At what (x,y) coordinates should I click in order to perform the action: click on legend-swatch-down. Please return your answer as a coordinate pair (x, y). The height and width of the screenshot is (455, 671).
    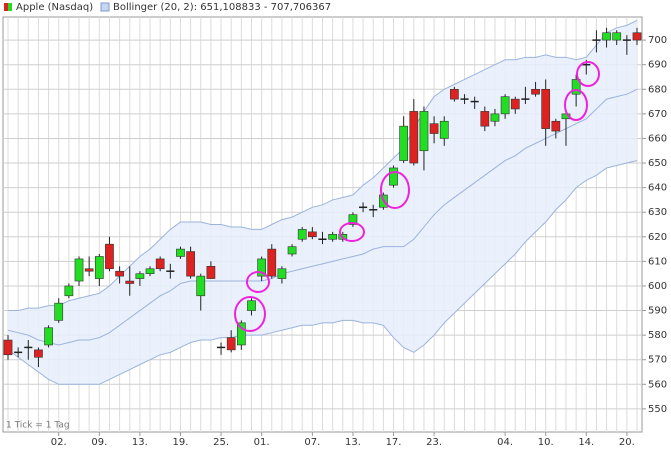
    Looking at the image, I should click on (6, 7).